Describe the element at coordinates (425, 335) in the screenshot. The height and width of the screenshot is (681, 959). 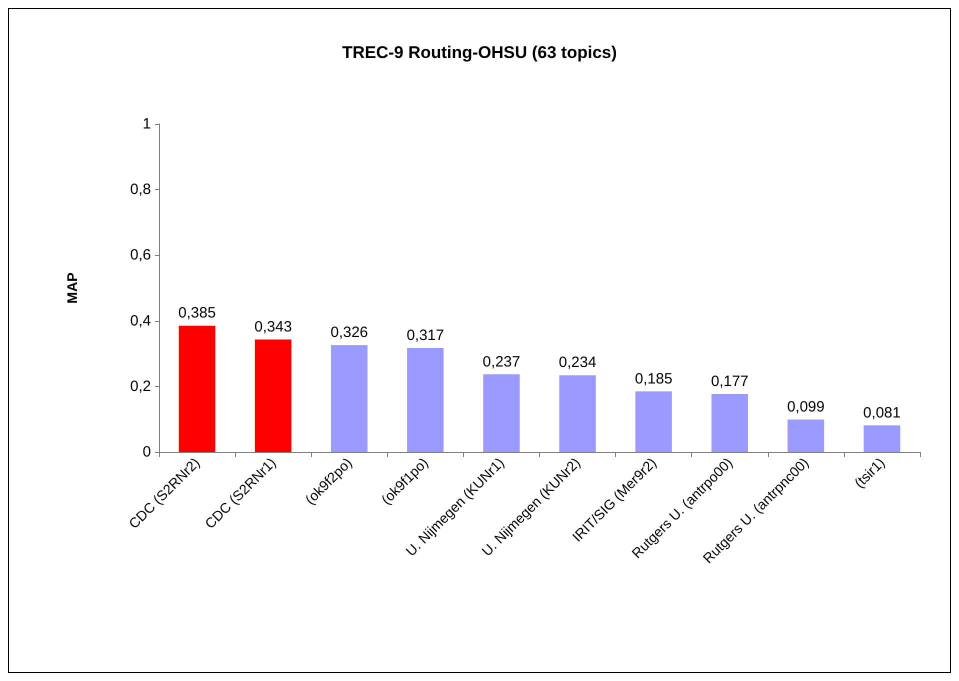
I see `data-label: 0,317` at that location.